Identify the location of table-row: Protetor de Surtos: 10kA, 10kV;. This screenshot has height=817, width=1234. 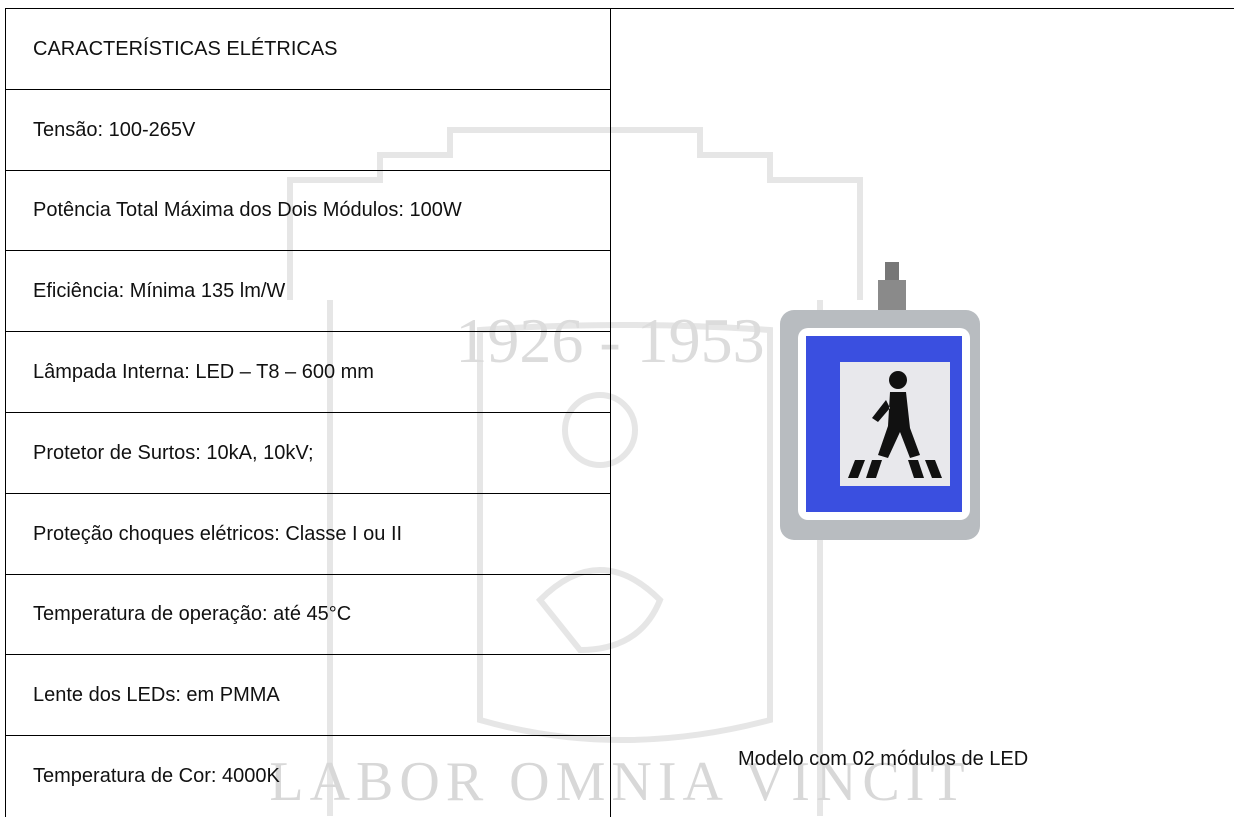
(308, 453).